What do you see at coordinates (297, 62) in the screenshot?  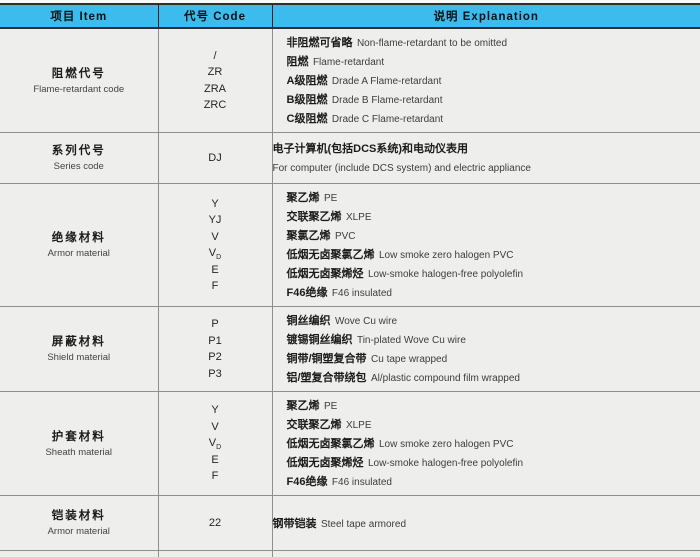 I see `explanation-zh: 阻燃` at bounding box center [297, 62].